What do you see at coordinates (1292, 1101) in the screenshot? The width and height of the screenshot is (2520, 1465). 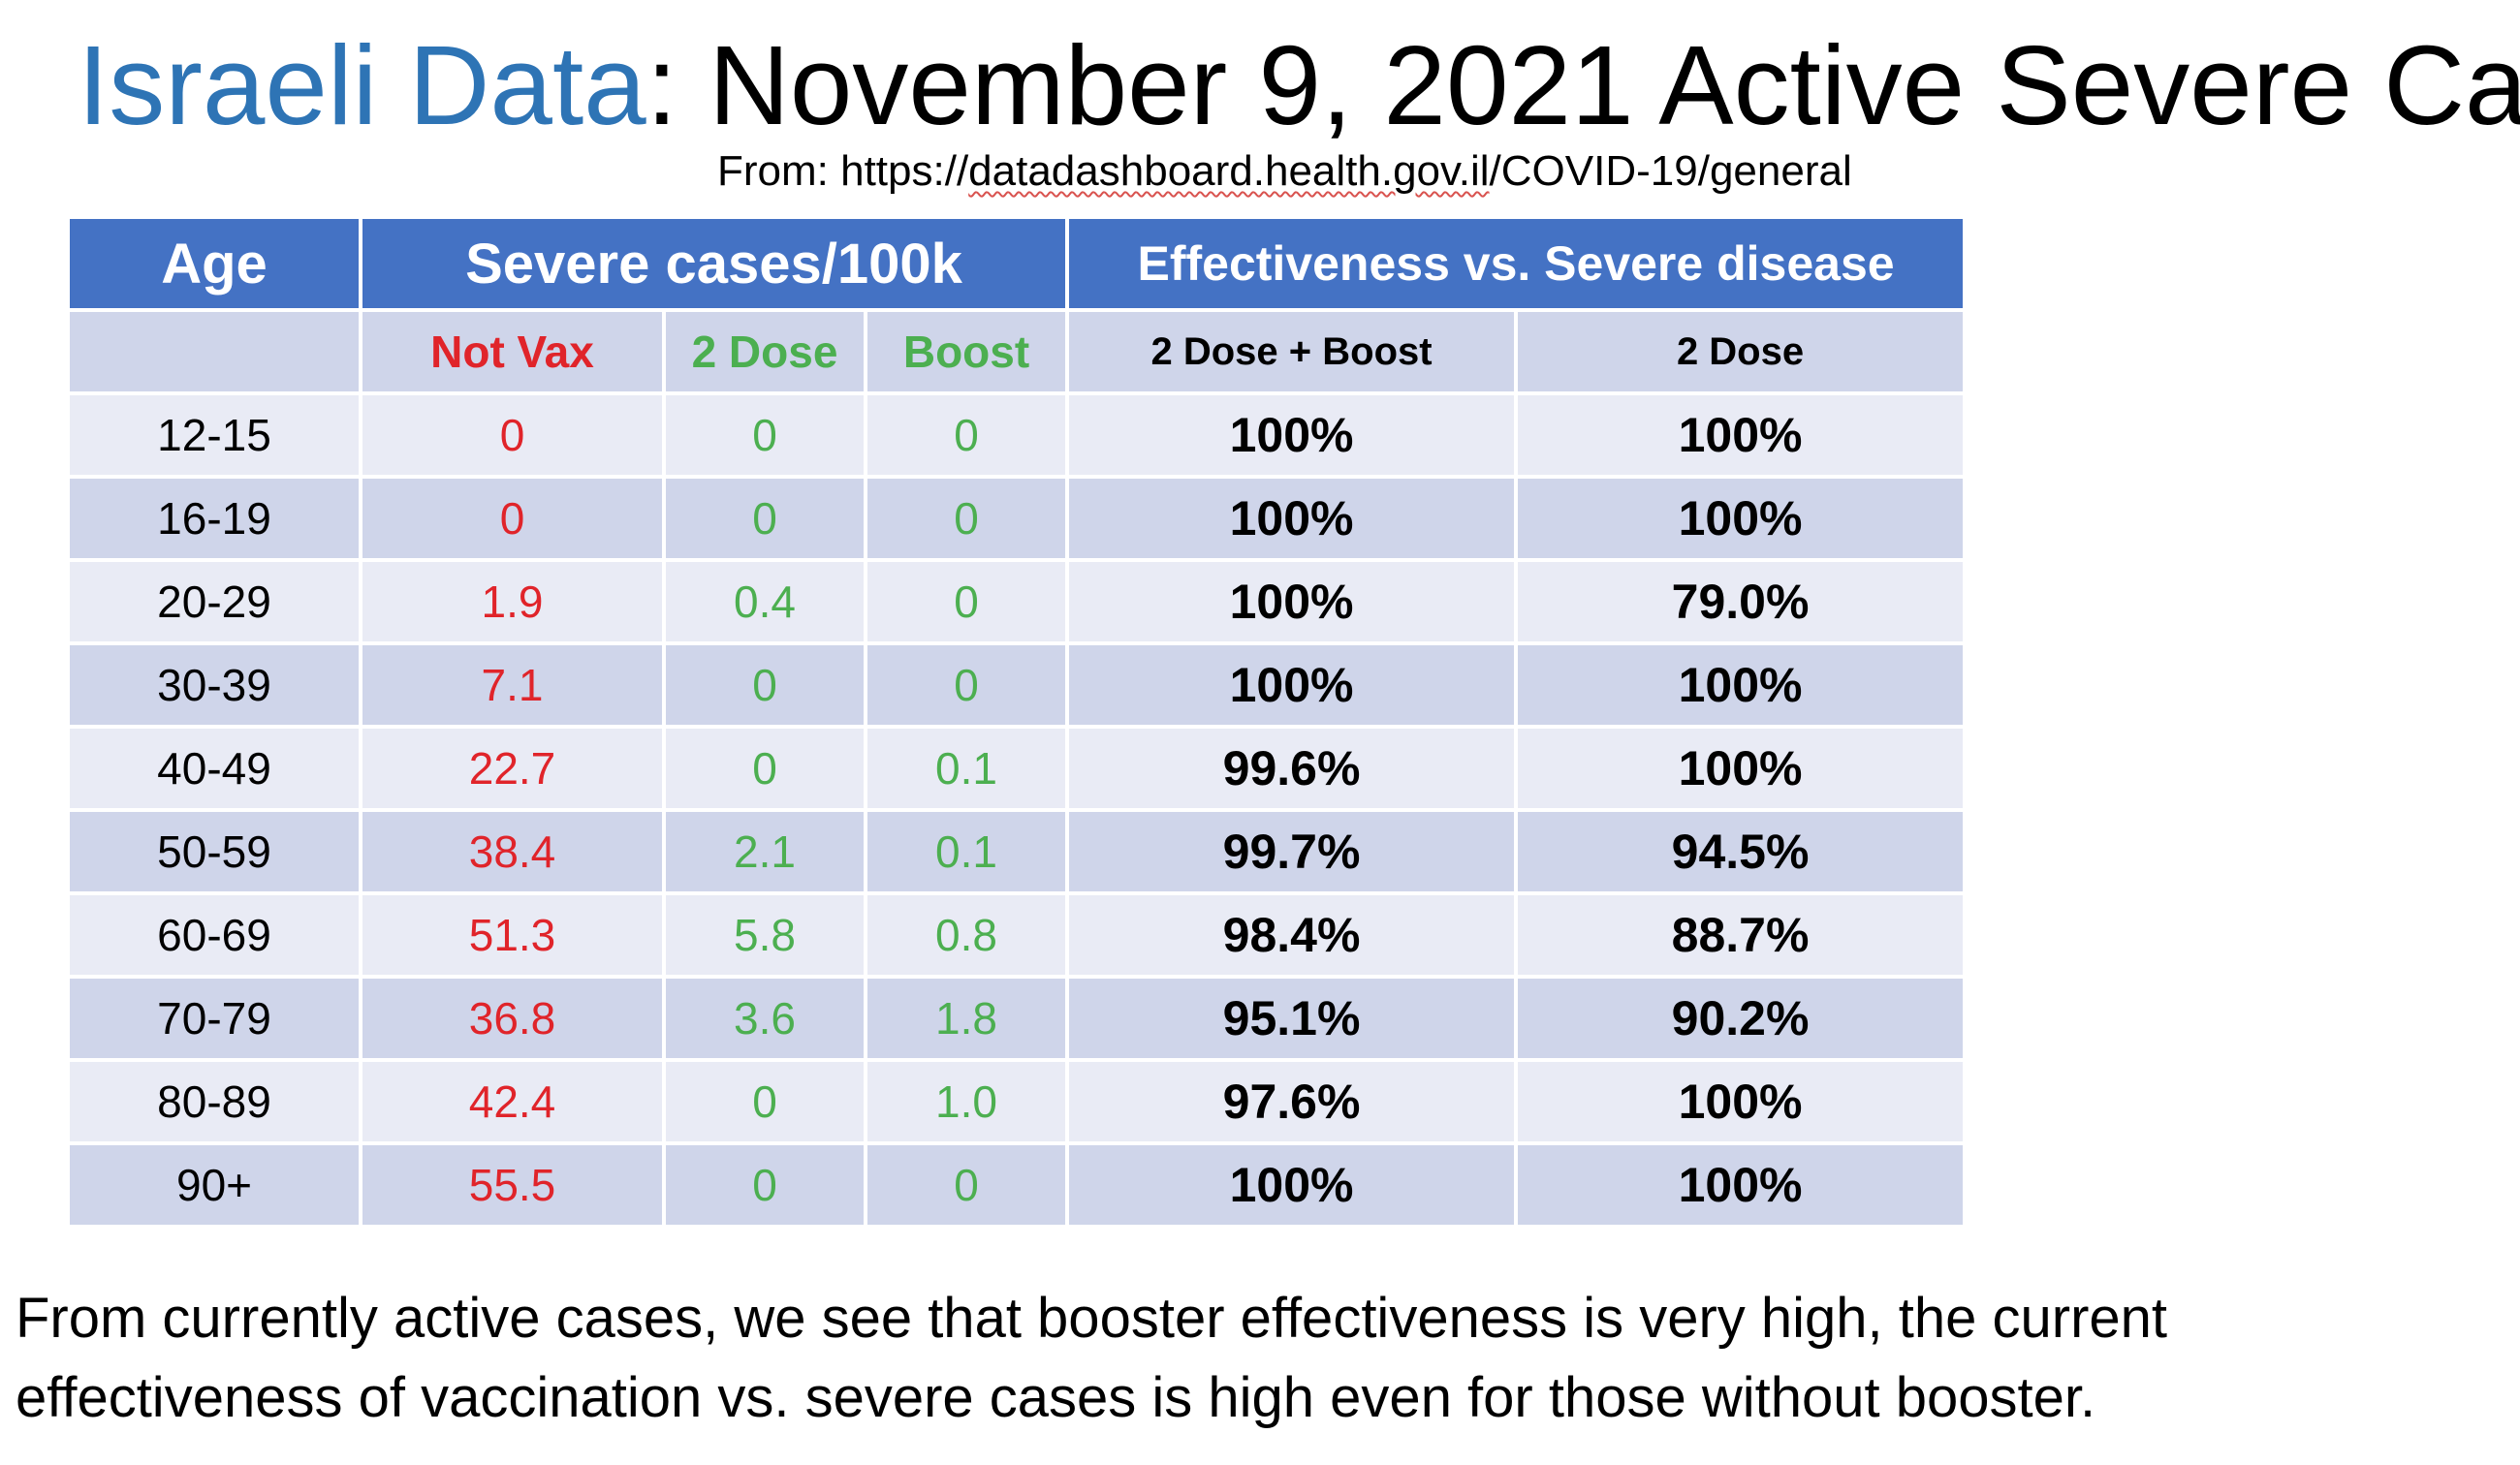 I see `cell-eff-two-dose-boost: 97.6%` at bounding box center [1292, 1101].